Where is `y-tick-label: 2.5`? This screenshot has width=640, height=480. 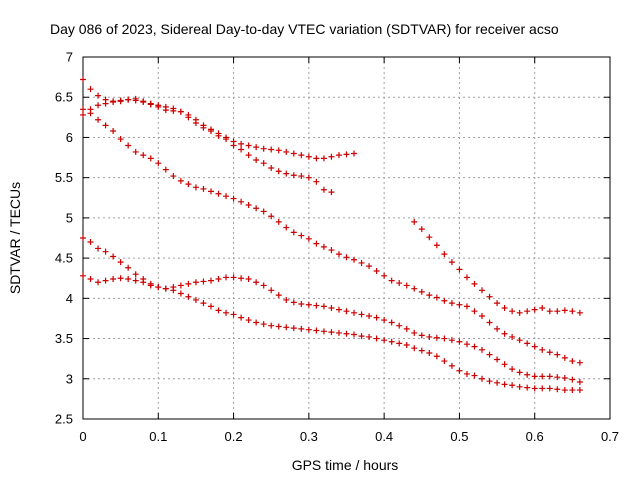 y-tick-label: 2.5 is located at coordinates (64, 419).